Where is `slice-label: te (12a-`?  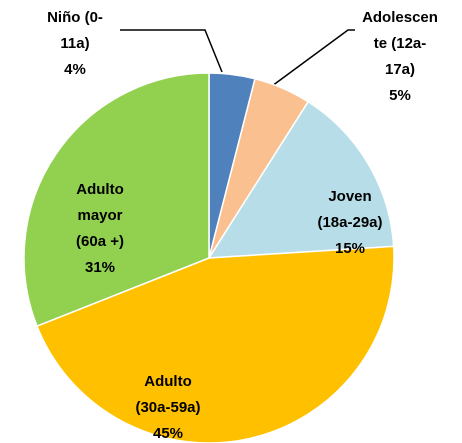 slice-label: te (12a- is located at coordinates (400, 43).